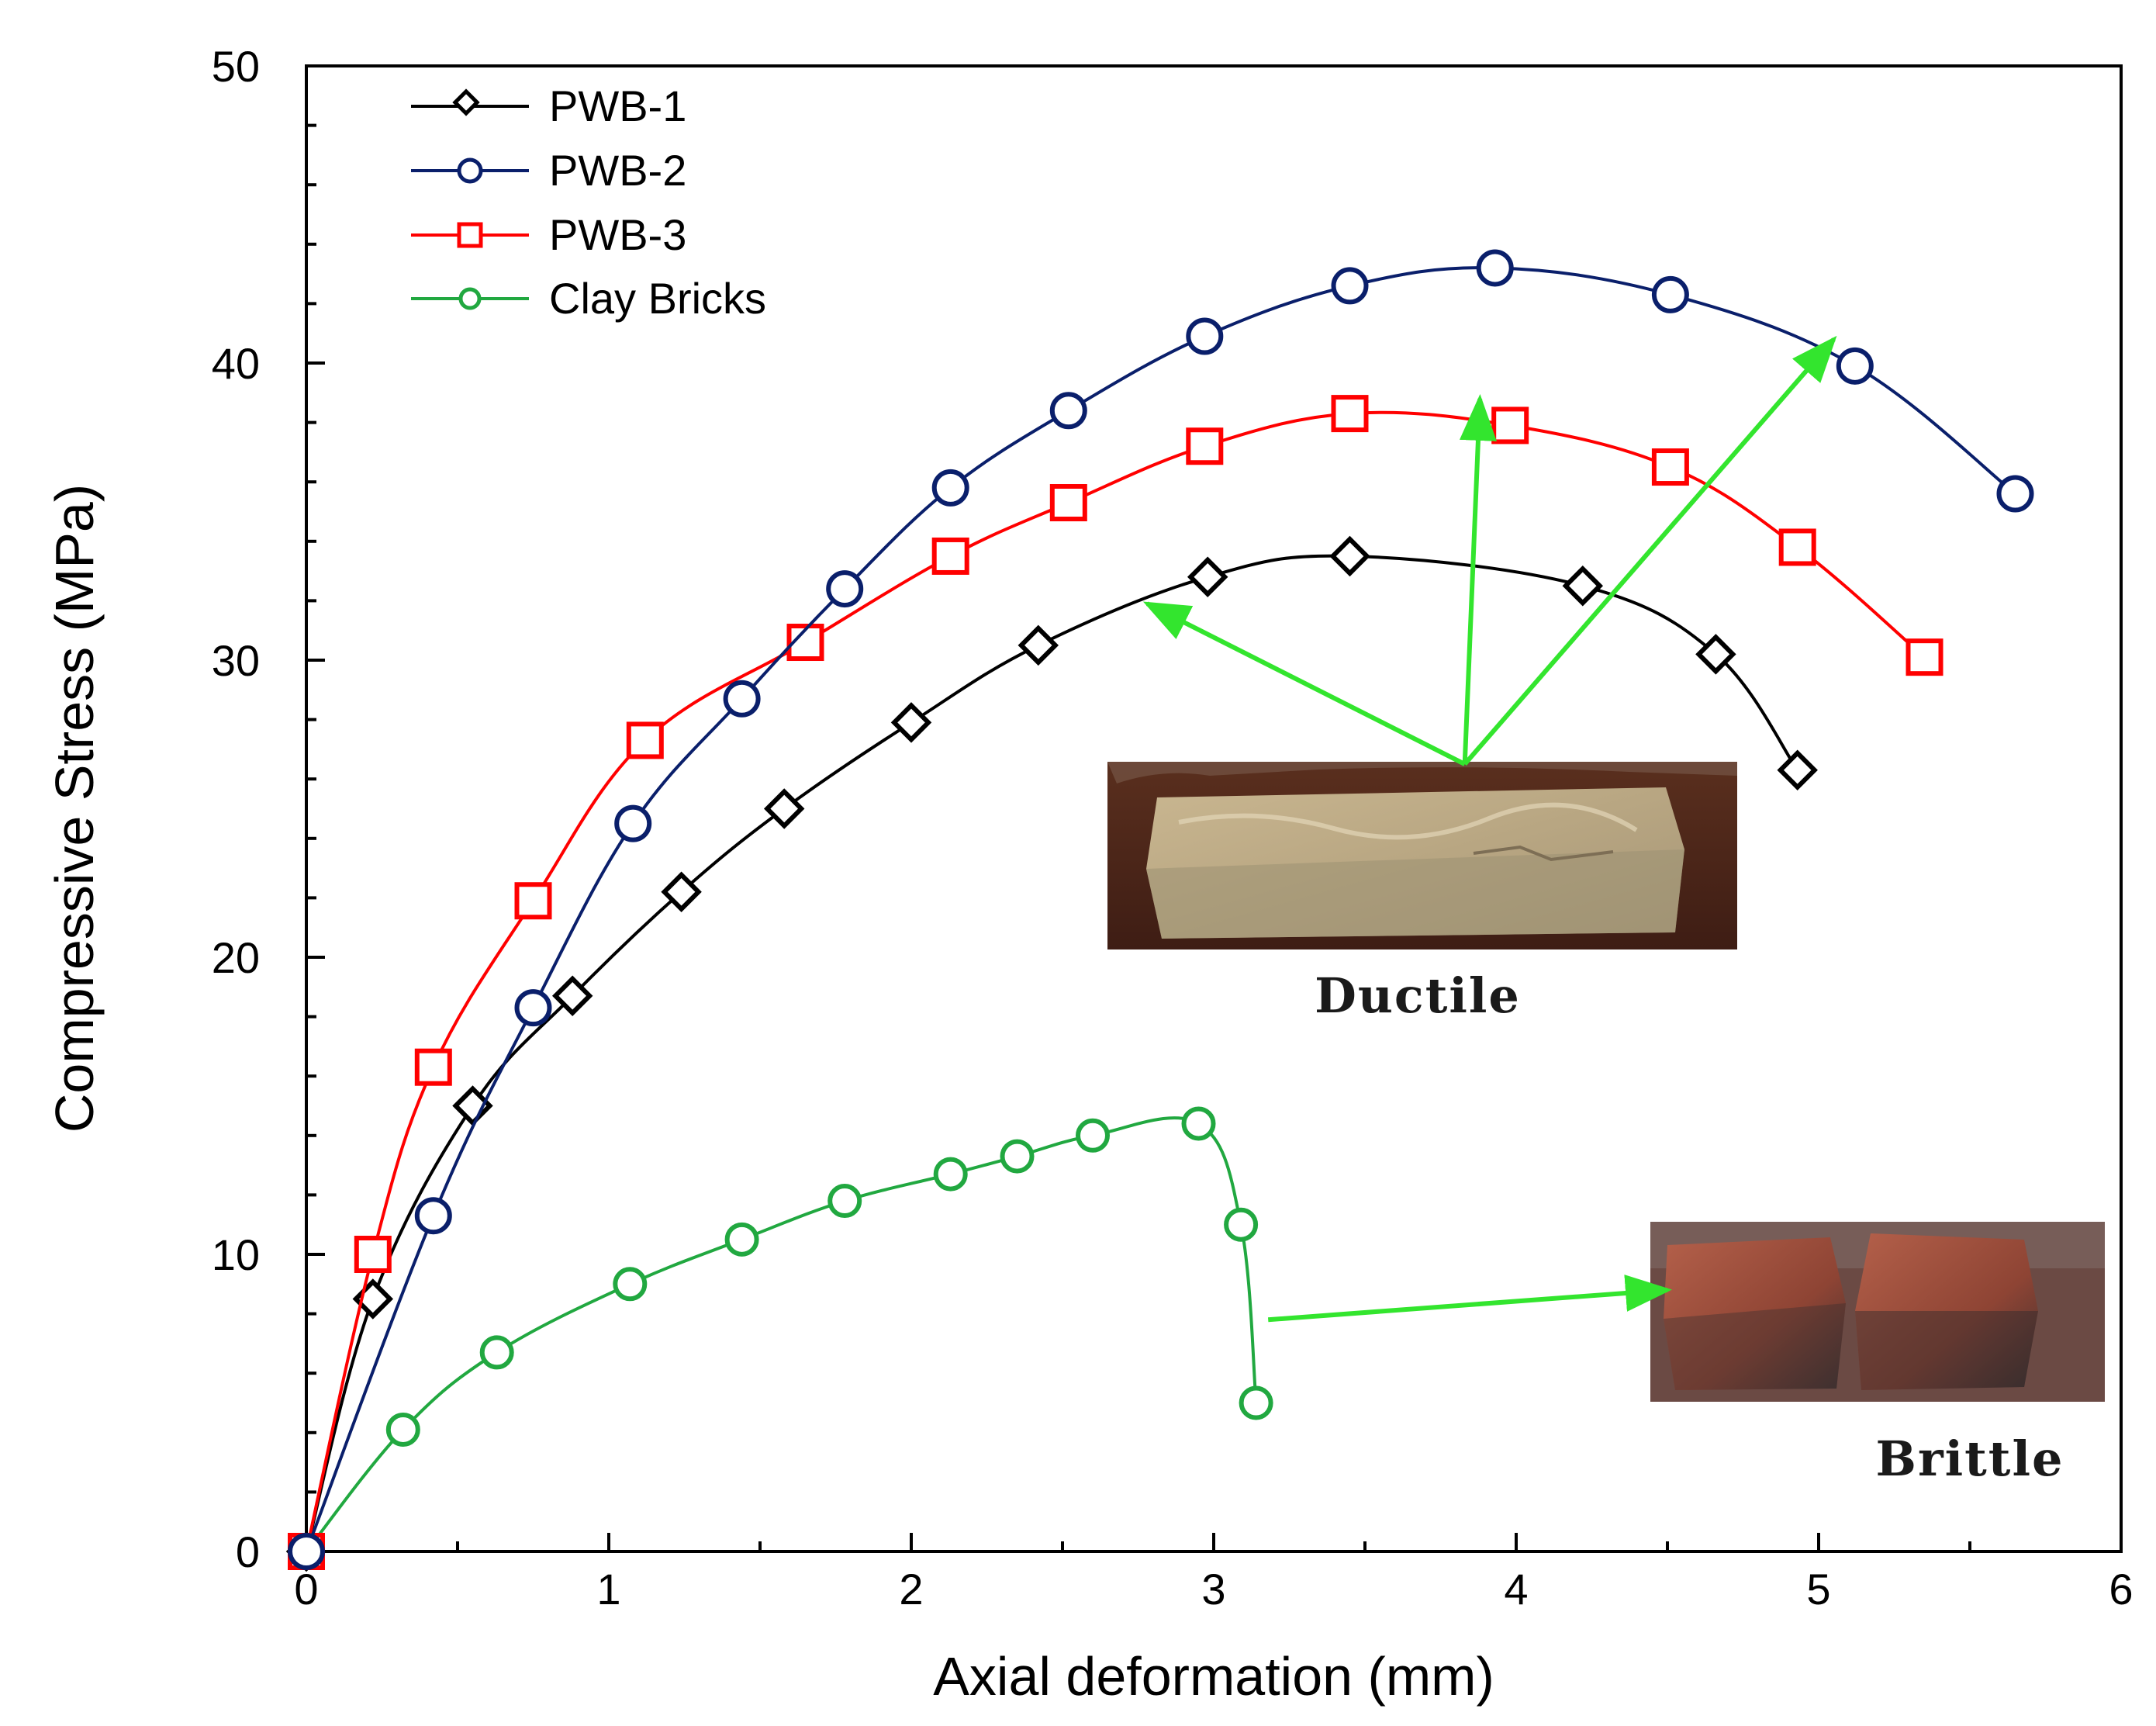 The height and width of the screenshot is (1726, 2156). I want to click on legend-label-clay-bricks: Clay Bricks, so click(657, 298).